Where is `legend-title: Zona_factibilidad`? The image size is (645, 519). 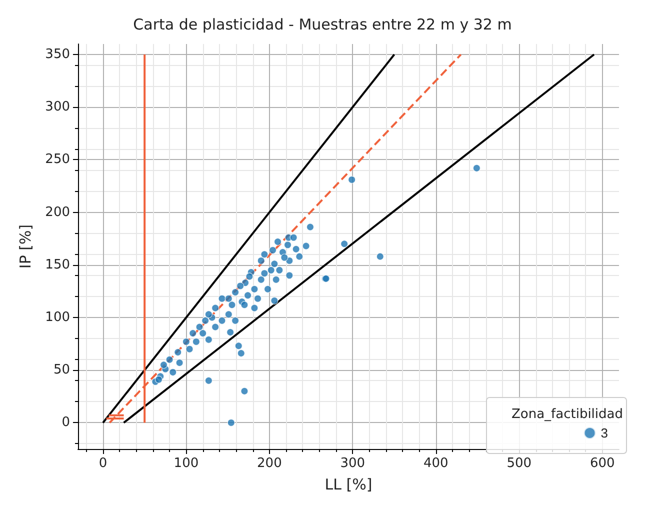 legend-title: Zona_factibilidad is located at coordinates (567, 414).